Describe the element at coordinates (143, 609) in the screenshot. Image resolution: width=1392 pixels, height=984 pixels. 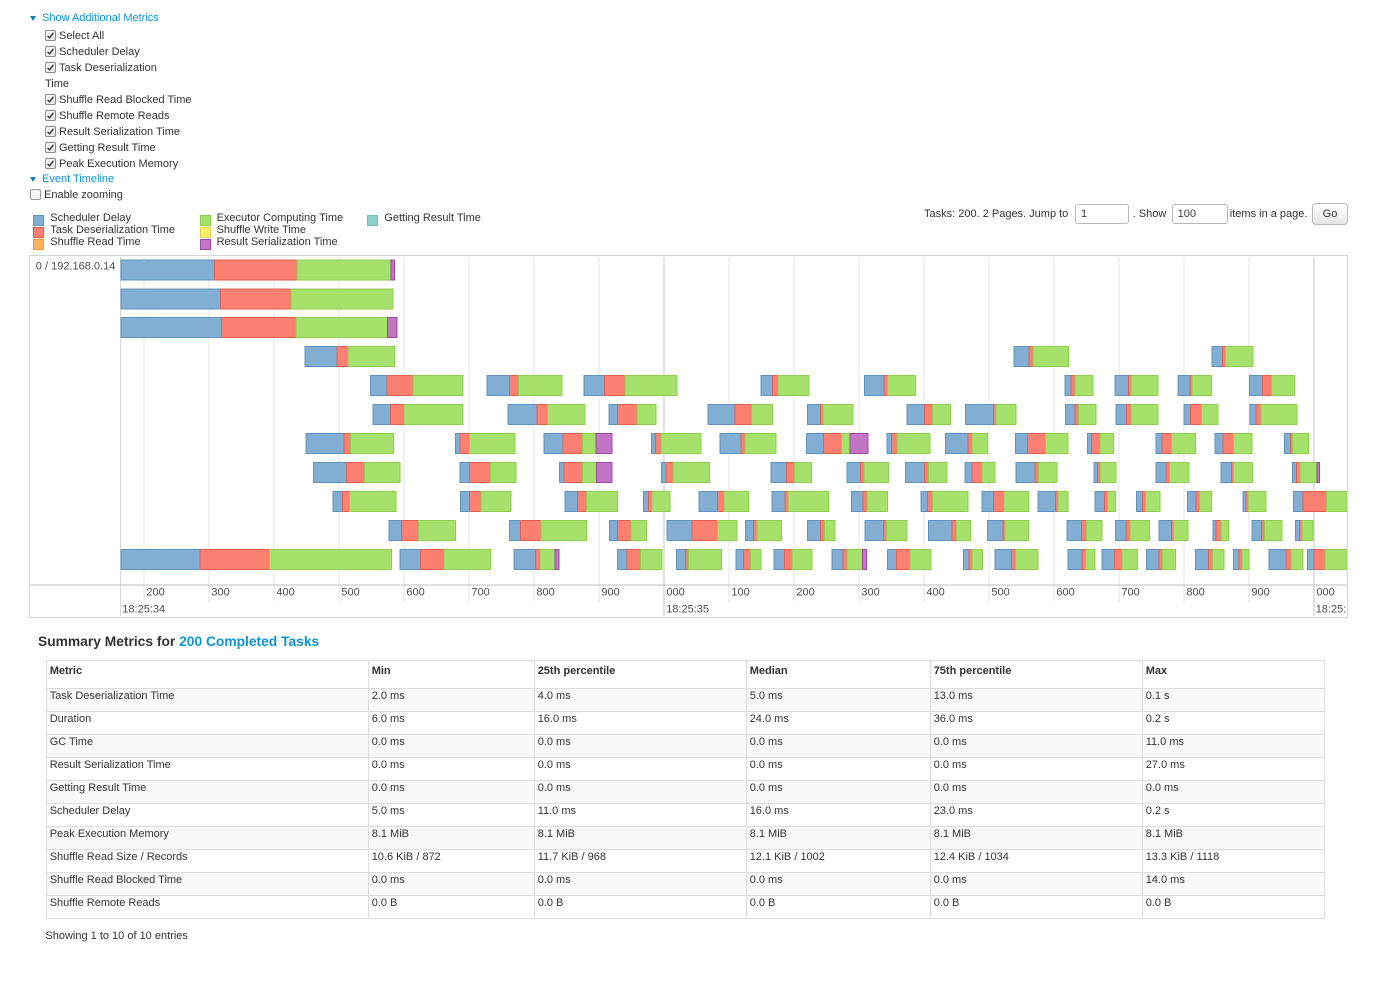
I see `svg-text: 18:25:34` at that location.